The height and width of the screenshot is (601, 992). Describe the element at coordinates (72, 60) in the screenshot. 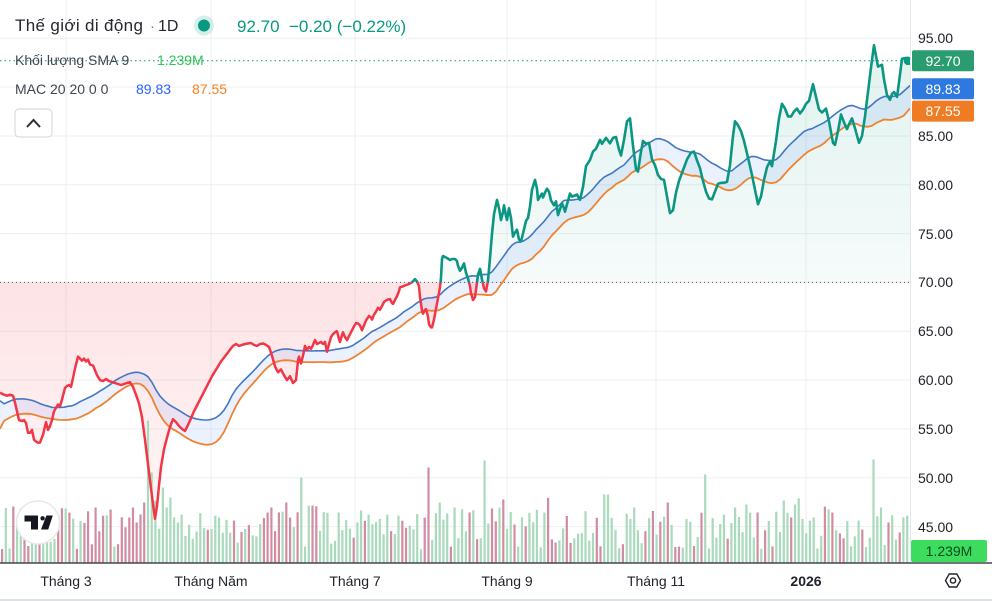

I see `svg-text: Khối lượng SMA 9` at that location.